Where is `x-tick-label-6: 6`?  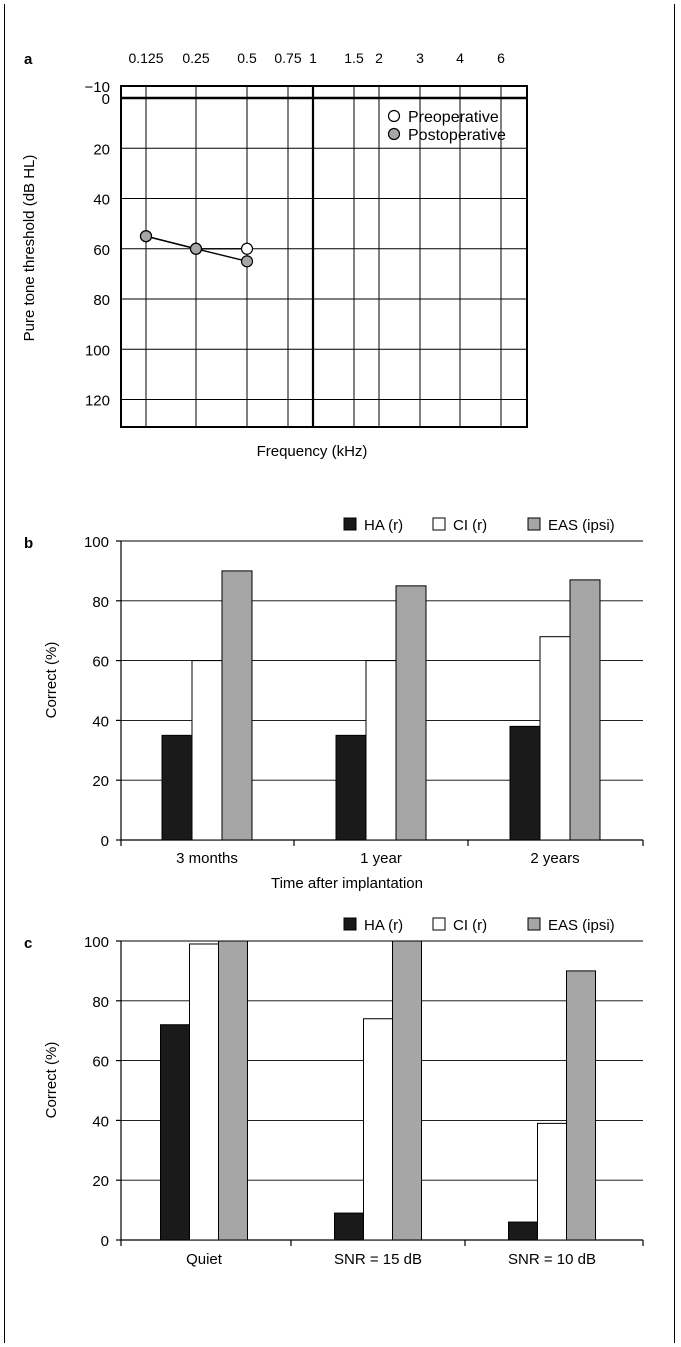 x-tick-label-6: 6 is located at coordinates (501, 58).